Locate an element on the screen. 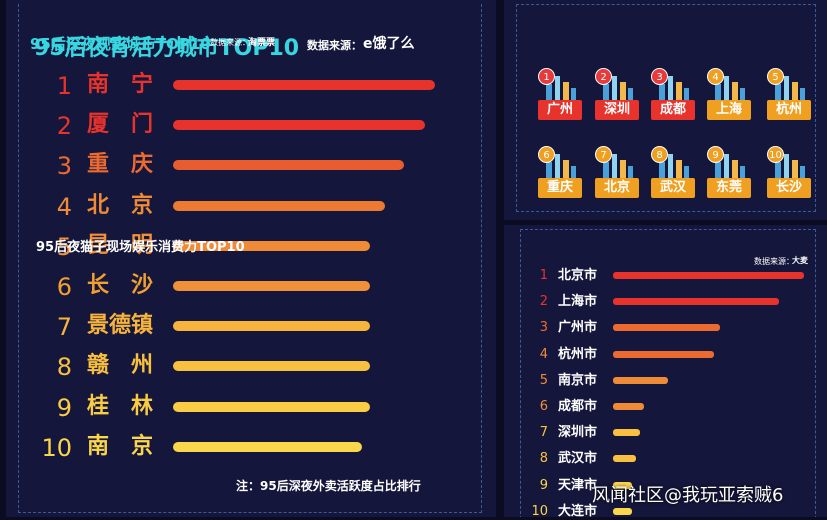 Image resolution: width=827 pixels, height=520 pixels. bottom-city-label: 上海市 is located at coordinates (578, 302).